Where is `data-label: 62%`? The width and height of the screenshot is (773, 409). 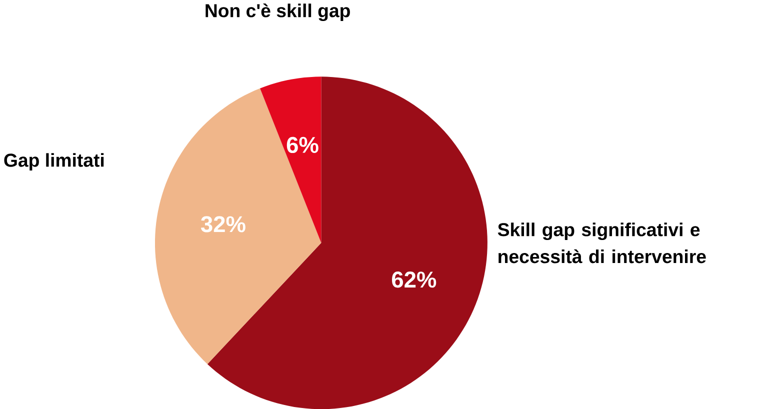
data-label: 62% is located at coordinates (414, 279).